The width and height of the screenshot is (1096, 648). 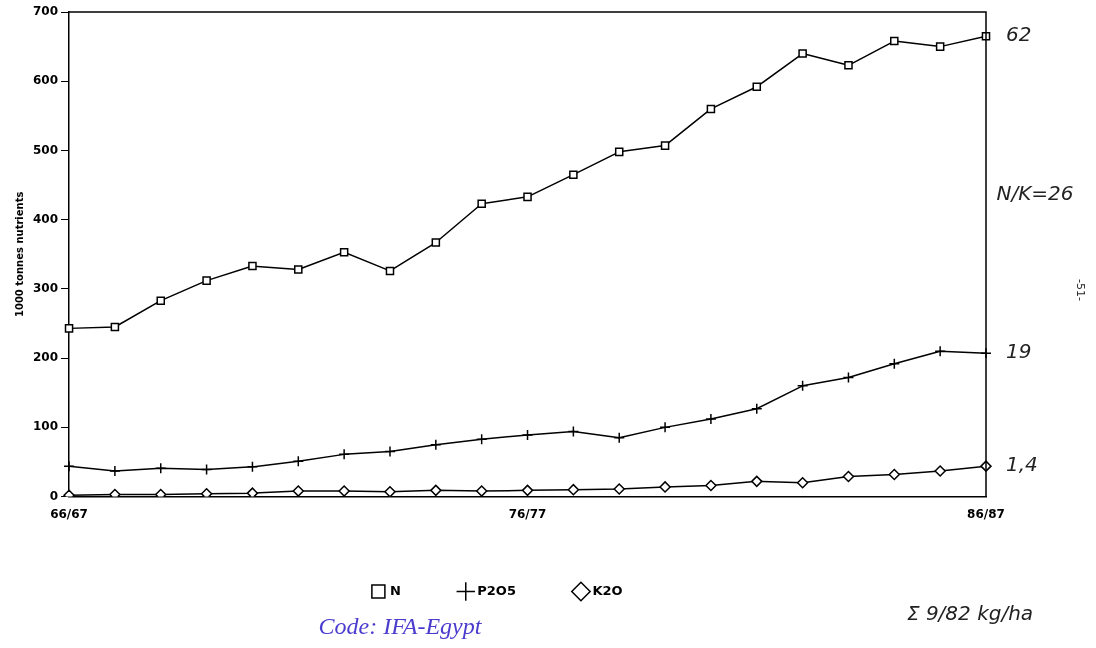 What do you see at coordinates (45, 149) in the screenshot?
I see `y-tick-label: 500` at bounding box center [45, 149].